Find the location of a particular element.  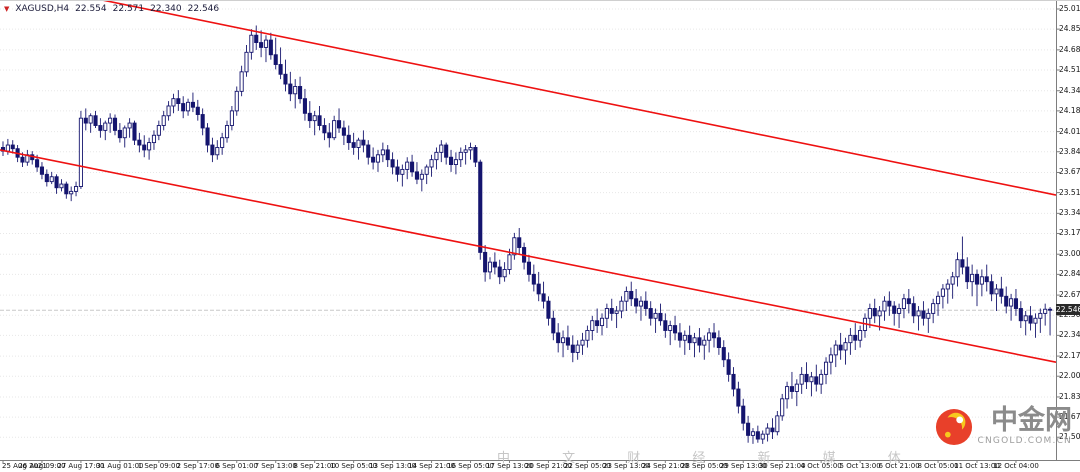

price-tick-label: 21.505 is located at coordinates (1069, 437).